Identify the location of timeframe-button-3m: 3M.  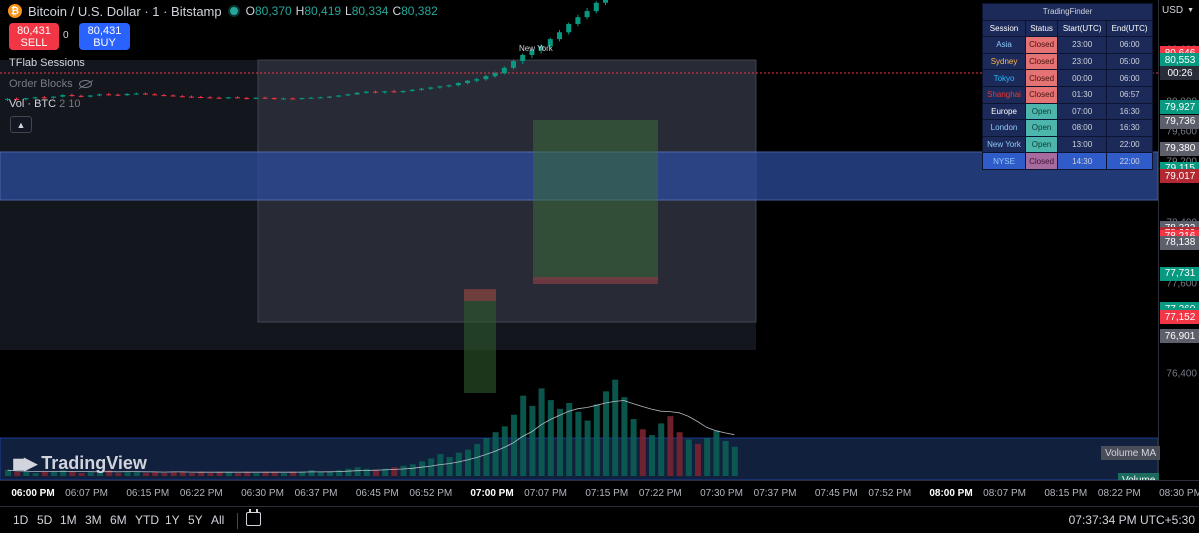
(93, 520).